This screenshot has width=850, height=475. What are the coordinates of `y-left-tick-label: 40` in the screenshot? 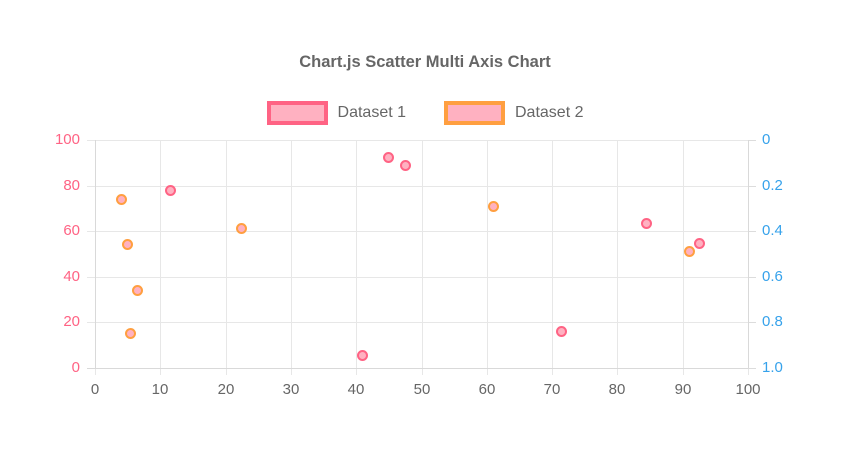 It's located at (71, 276).